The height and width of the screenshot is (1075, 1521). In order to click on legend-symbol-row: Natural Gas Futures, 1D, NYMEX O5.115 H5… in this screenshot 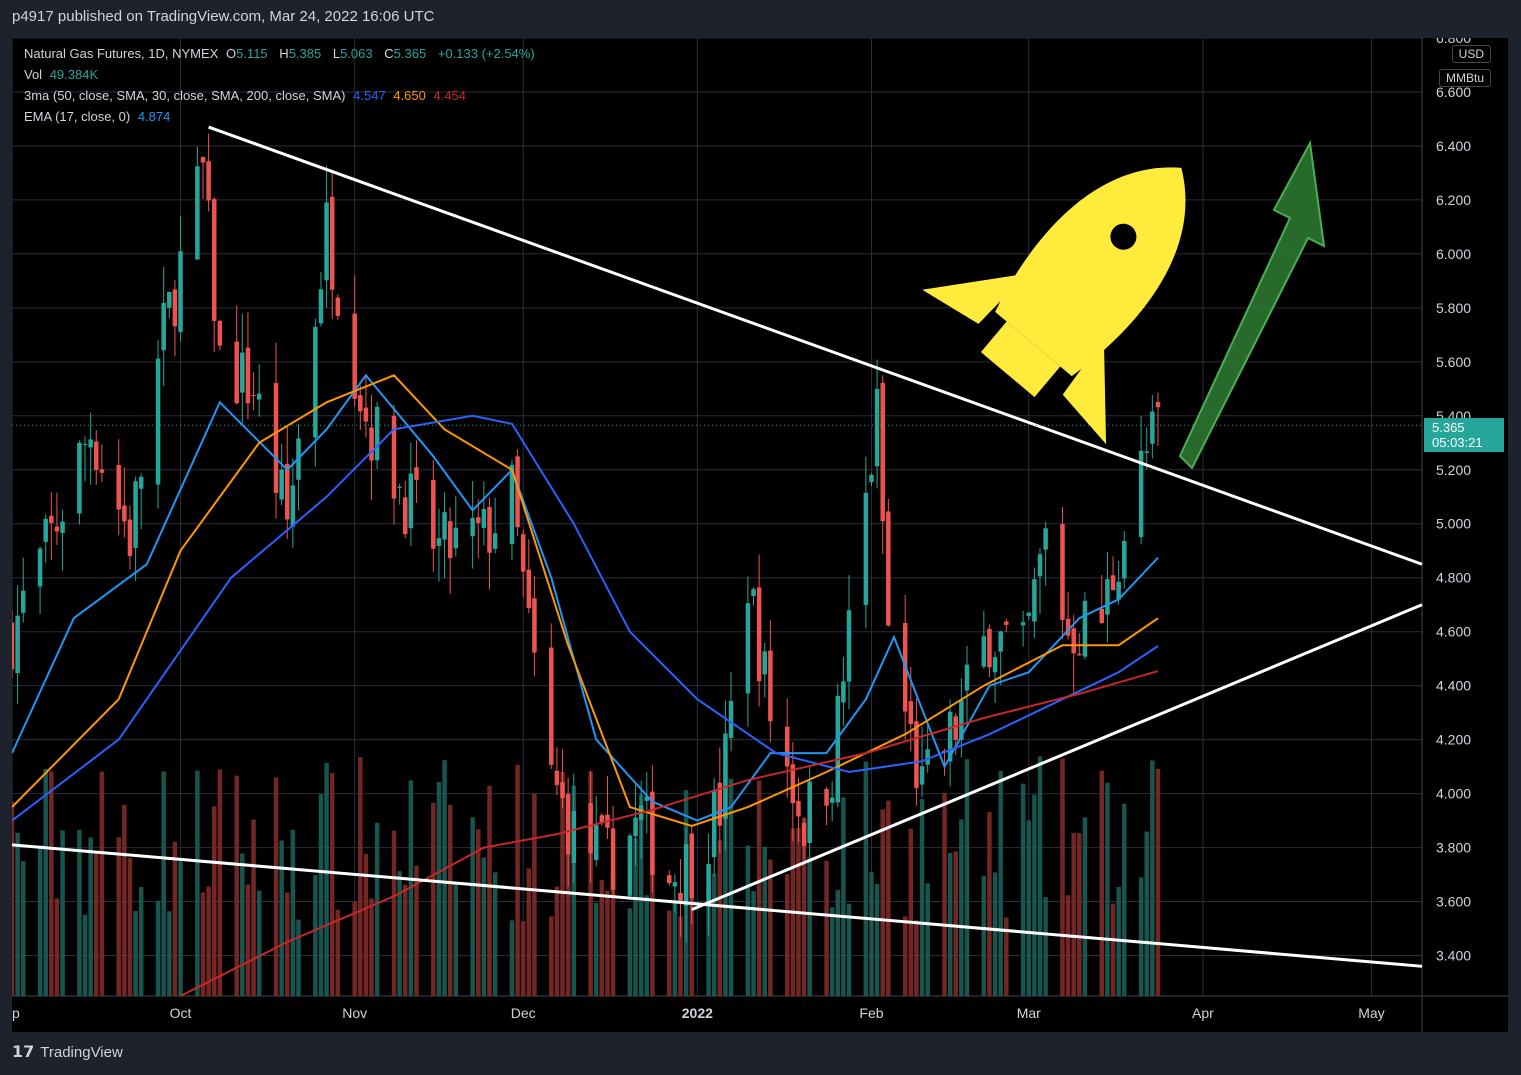, I will do `click(281, 53)`.